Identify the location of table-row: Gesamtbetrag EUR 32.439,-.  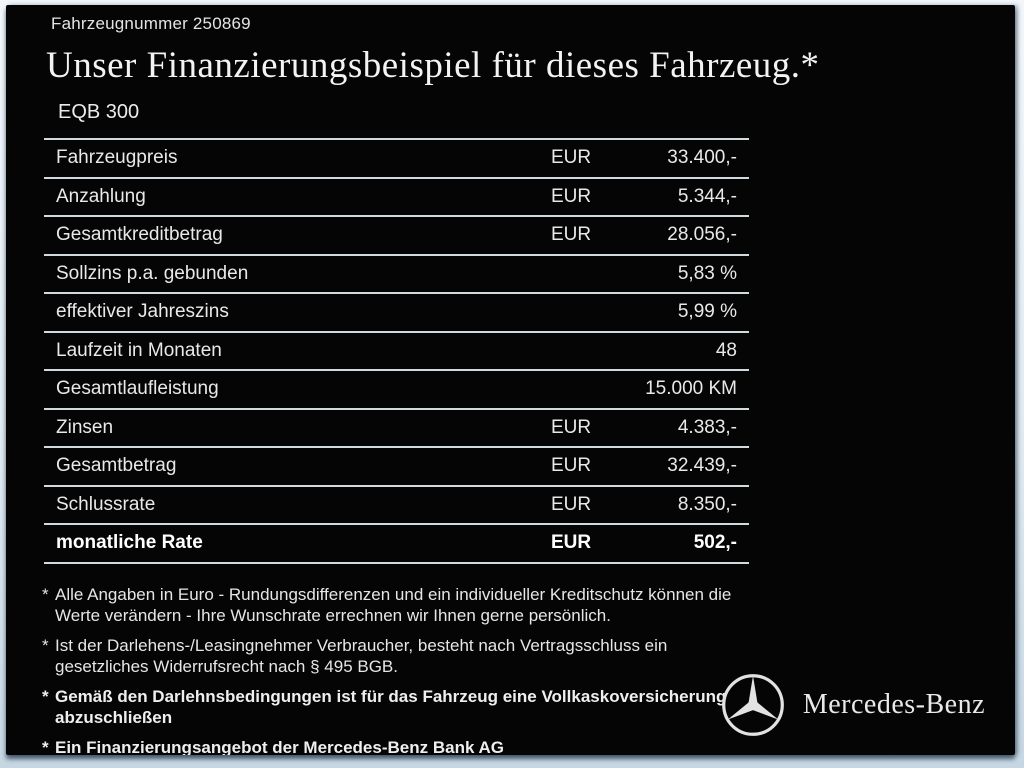
(396, 467).